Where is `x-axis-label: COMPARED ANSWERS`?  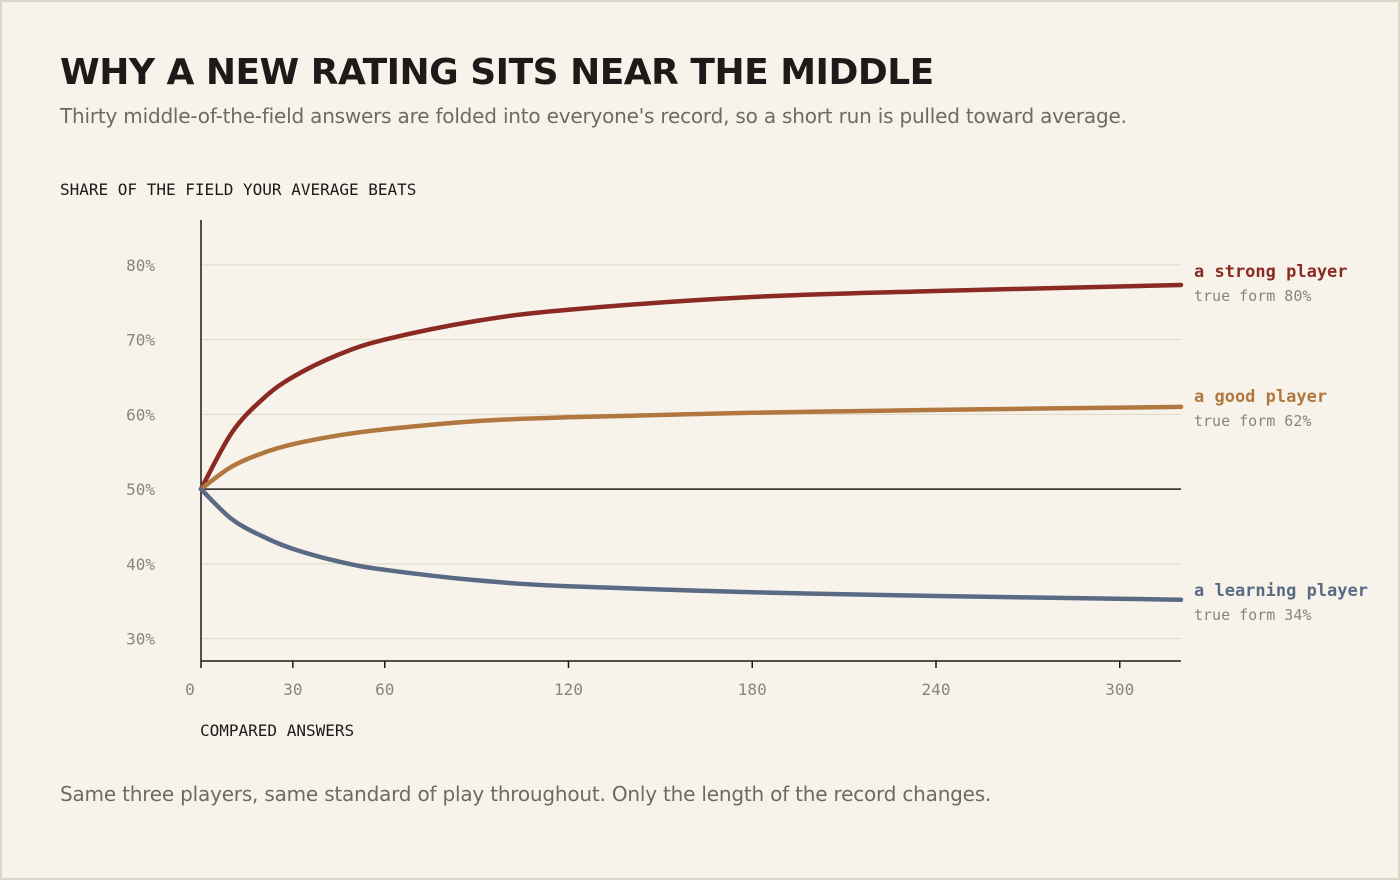
x-axis-label: COMPARED ANSWERS is located at coordinates (277, 730).